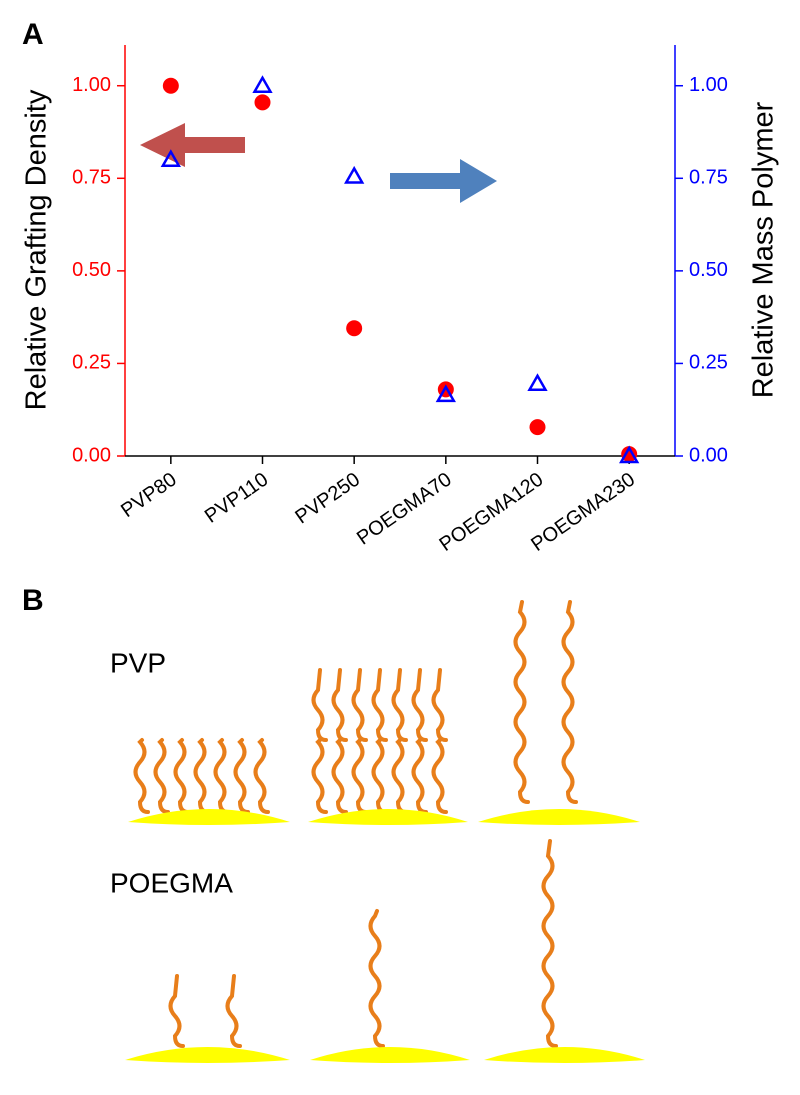 This screenshot has width=800, height=1095. Describe the element at coordinates (33, 600) in the screenshot. I see `panel-label: B` at that location.